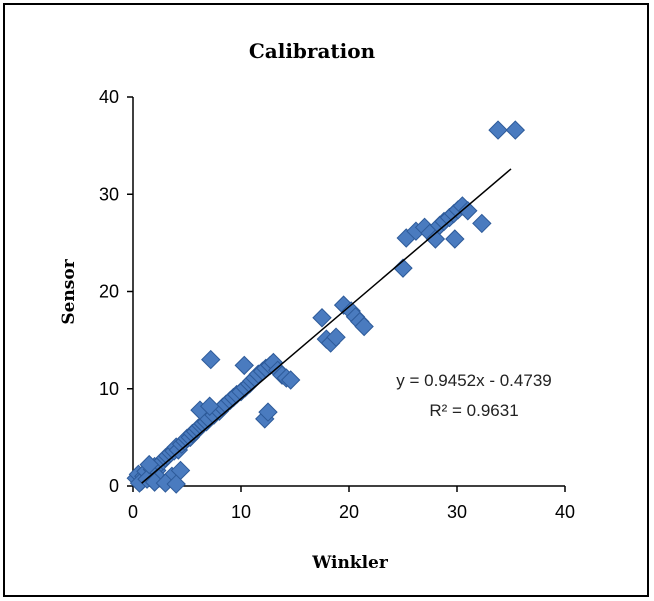  What do you see at coordinates (109, 97) in the screenshot?
I see `y-tick-label: 40` at bounding box center [109, 97].